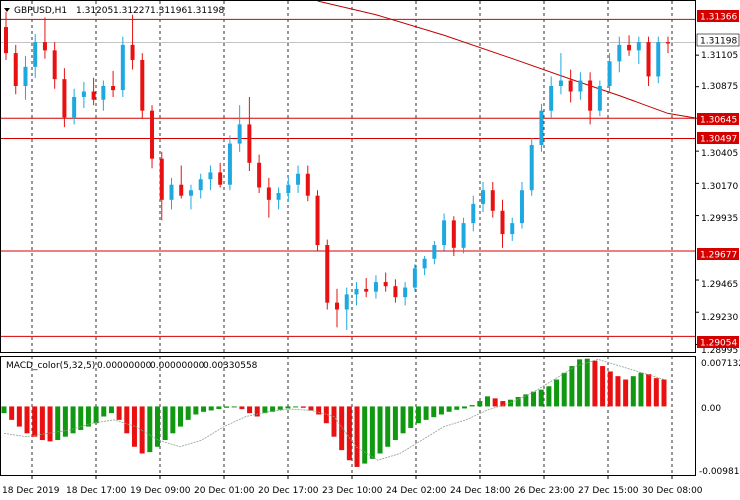 The height and width of the screenshot is (500, 740). I want to click on symbol-label: GBPUSD,H1, so click(40, 11).